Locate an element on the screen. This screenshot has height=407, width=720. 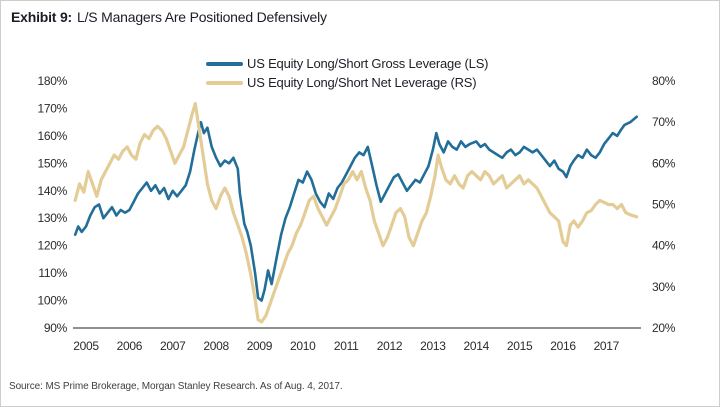
left-axis-tick-label: 100% is located at coordinates (53, 301).